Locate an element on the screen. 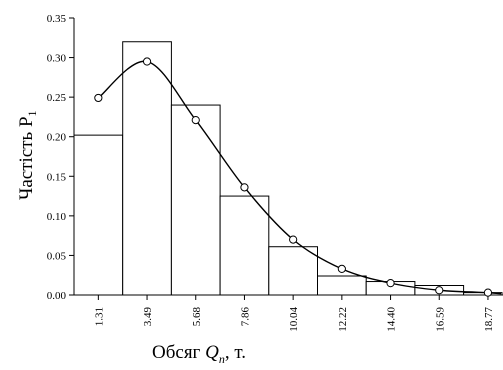  x-tick-label: 10.04 is located at coordinates (294, 319).